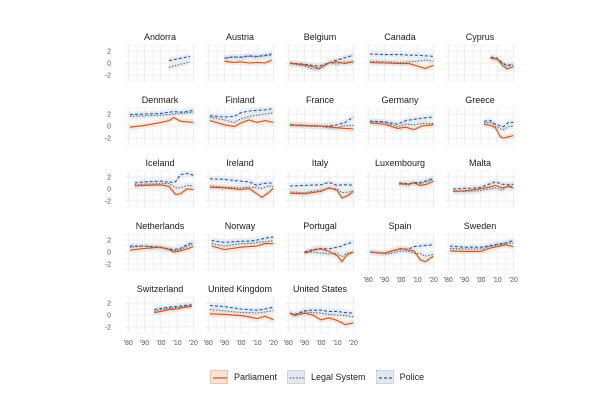 This screenshot has height=400, width=600. What do you see at coordinates (160, 343) in the screenshot?
I see `x-tick-label: '00` at bounding box center [160, 343].